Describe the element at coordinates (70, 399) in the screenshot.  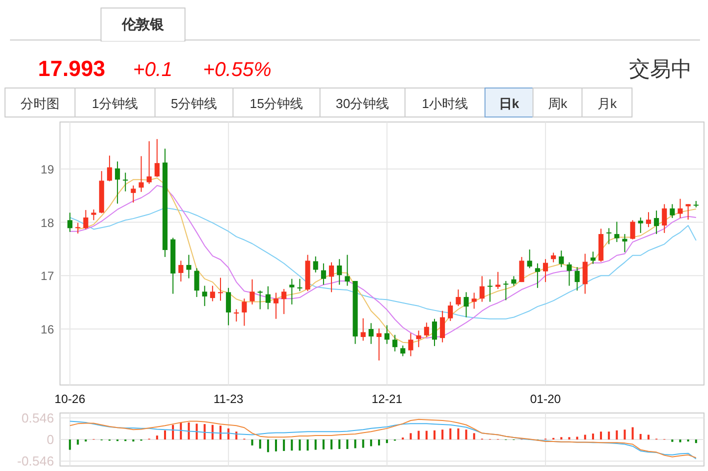
I see `x-tick-label: 10-26` at that location.